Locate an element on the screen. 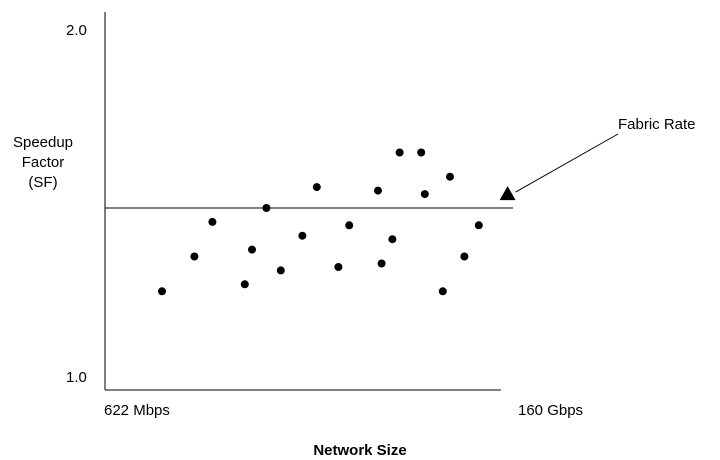  fabric-rate-annotation-arrow is located at coordinates (567, 163).